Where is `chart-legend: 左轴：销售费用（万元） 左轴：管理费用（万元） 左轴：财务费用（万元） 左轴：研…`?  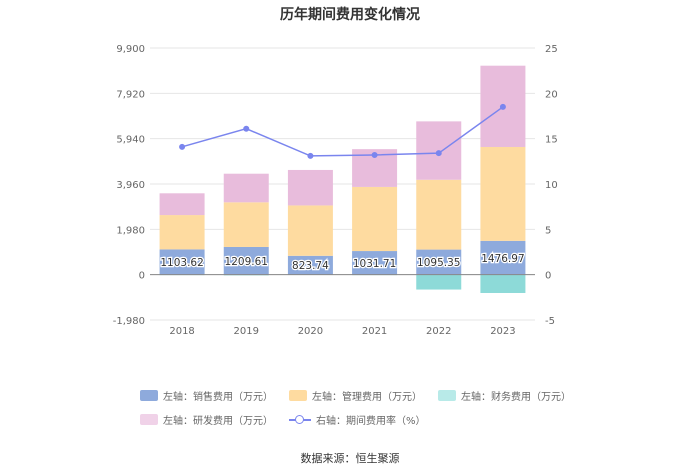 chart-legend: 左轴：销售费用（万元） 左轴：管理费用（万元） 左轴：财务费用（万元） 左轴：研… is located at coordinates (360, 412).